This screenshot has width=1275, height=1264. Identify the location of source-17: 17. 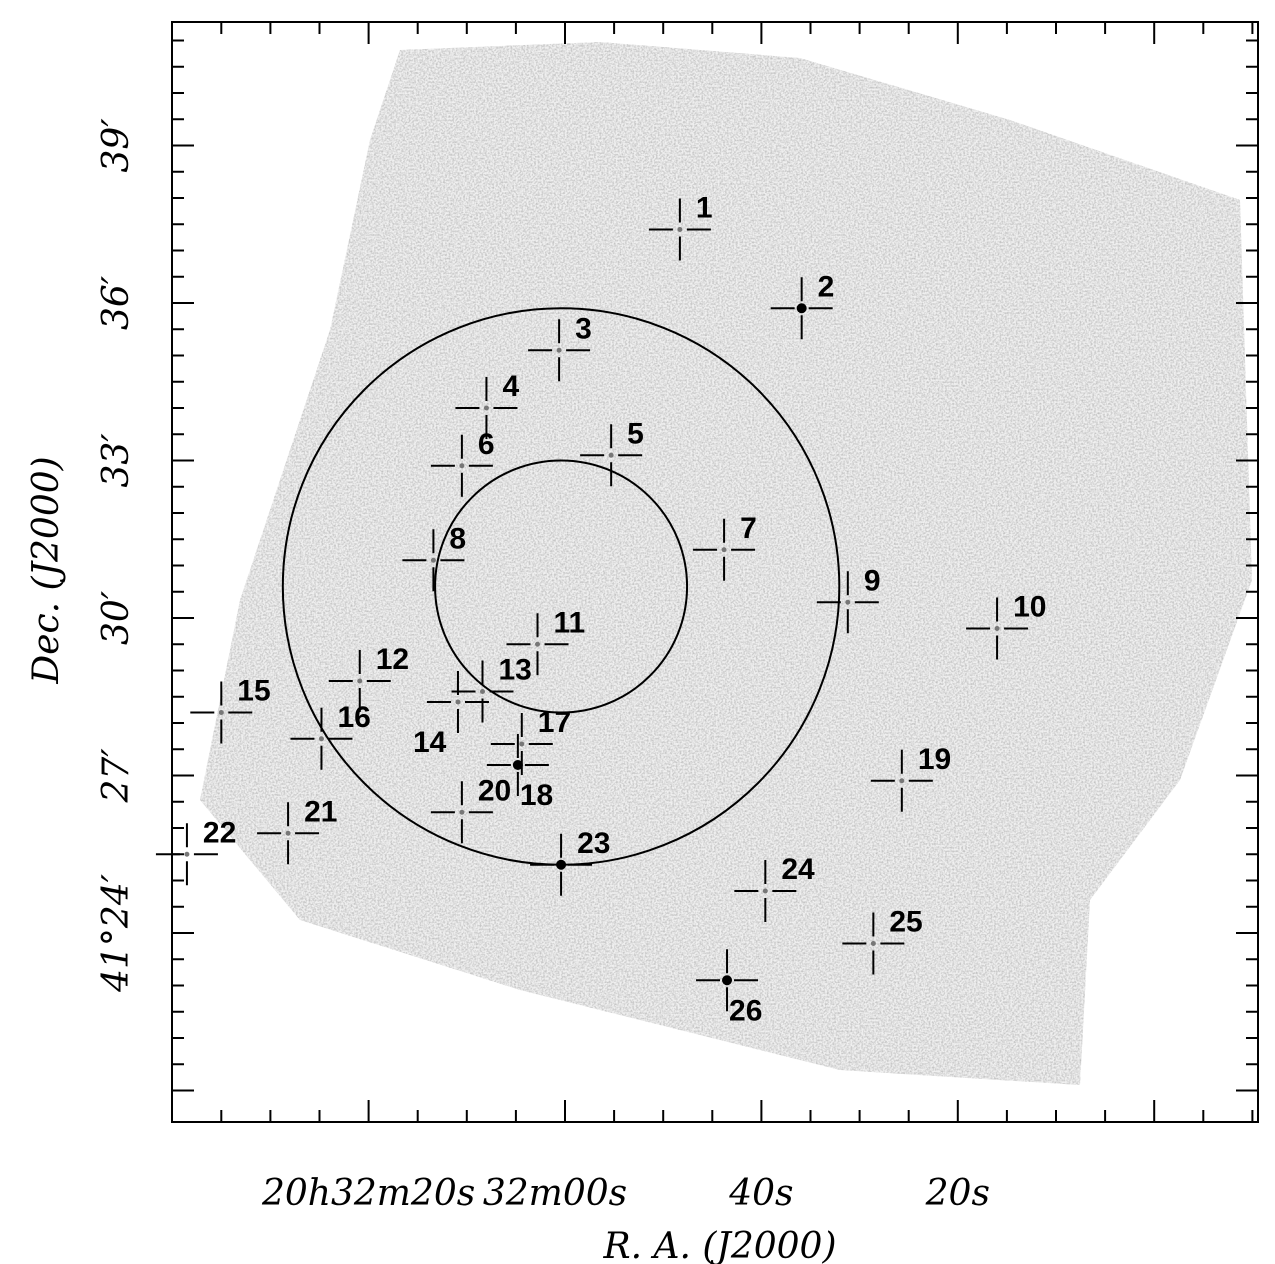
(530, 740).